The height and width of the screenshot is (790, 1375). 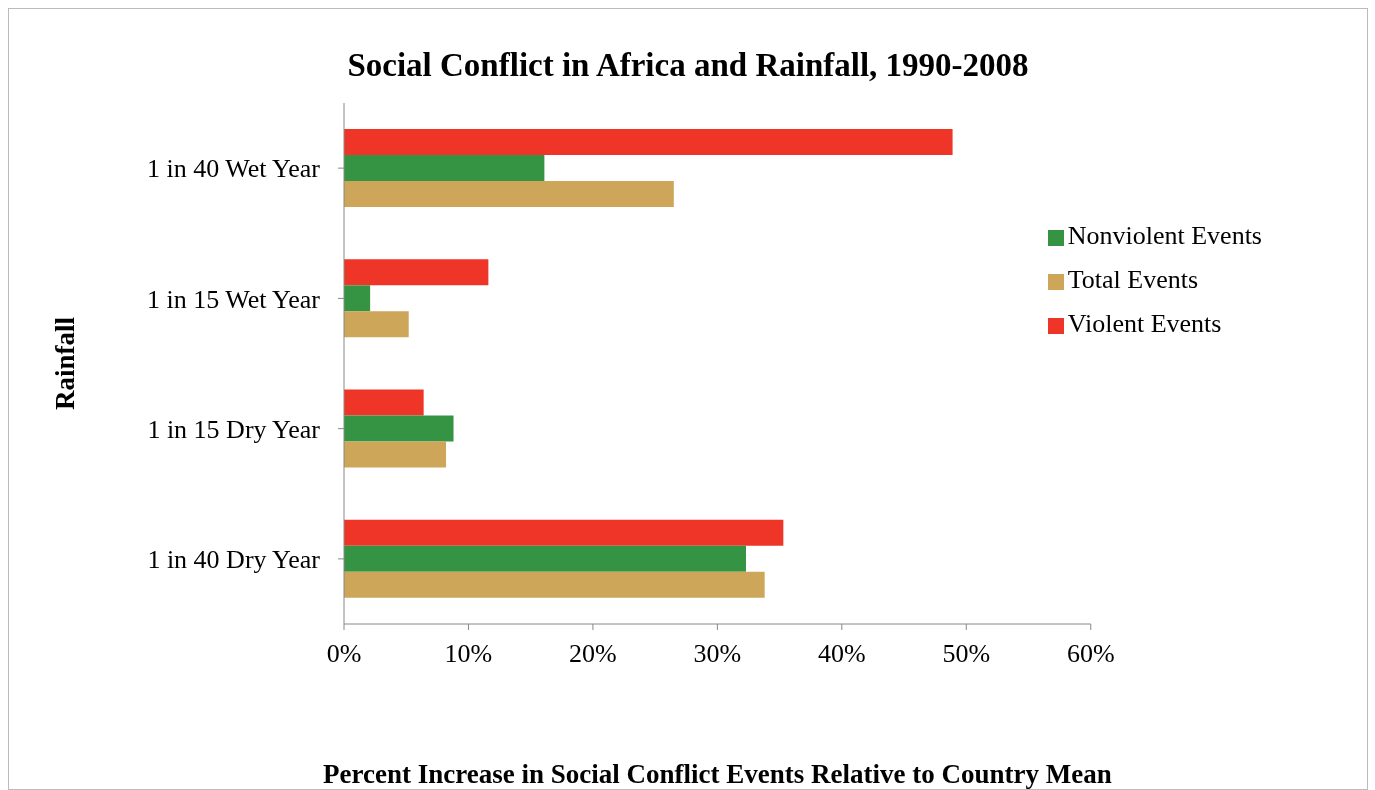 What do you see at coordinates (1164, 235) in the screenshot?
I see `legend-label: Nonviolent Events` at bounding box center [1164, 235].